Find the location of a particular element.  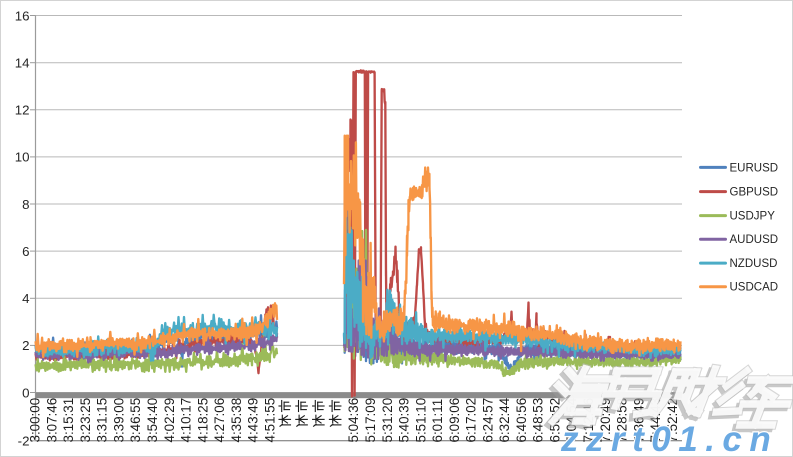

svg-text: 0 is located at coordinates (25, 392).